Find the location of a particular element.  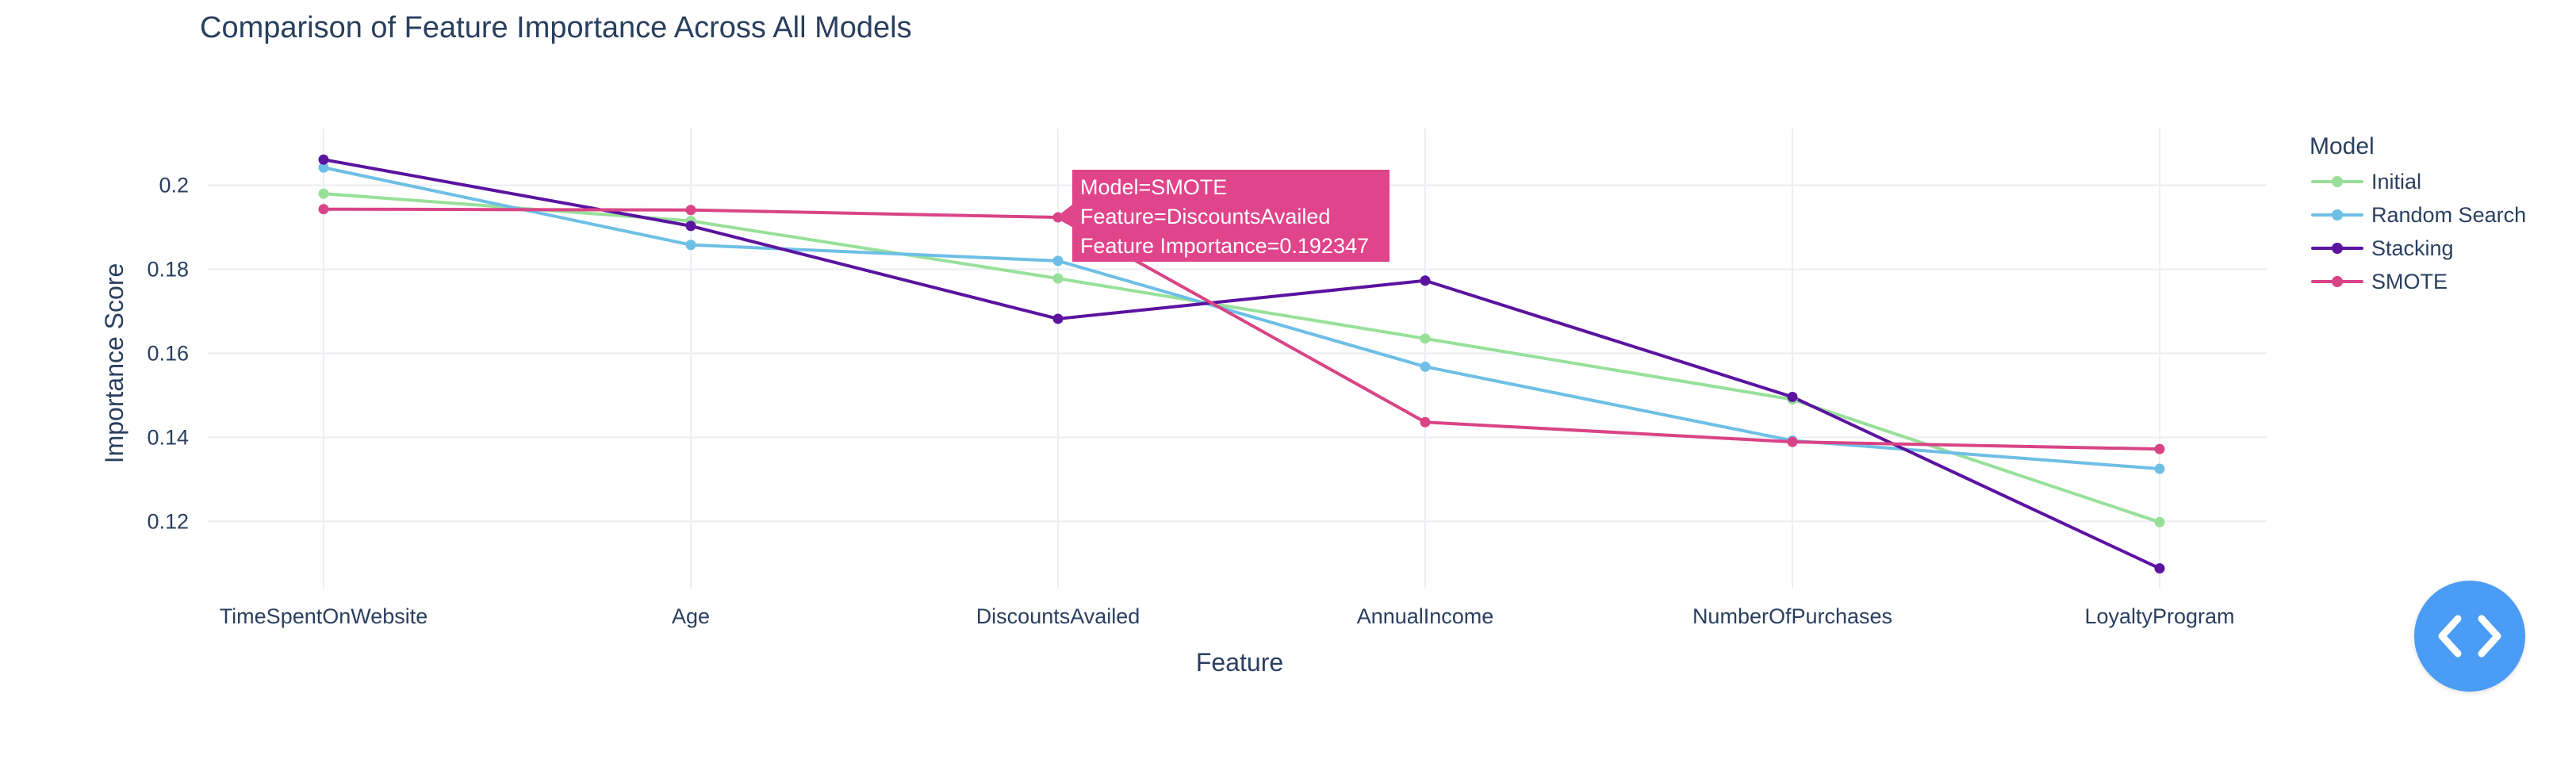

tooltip-line-importance: Feature Importance=0.192347 is located at coordinates (1225, 246).